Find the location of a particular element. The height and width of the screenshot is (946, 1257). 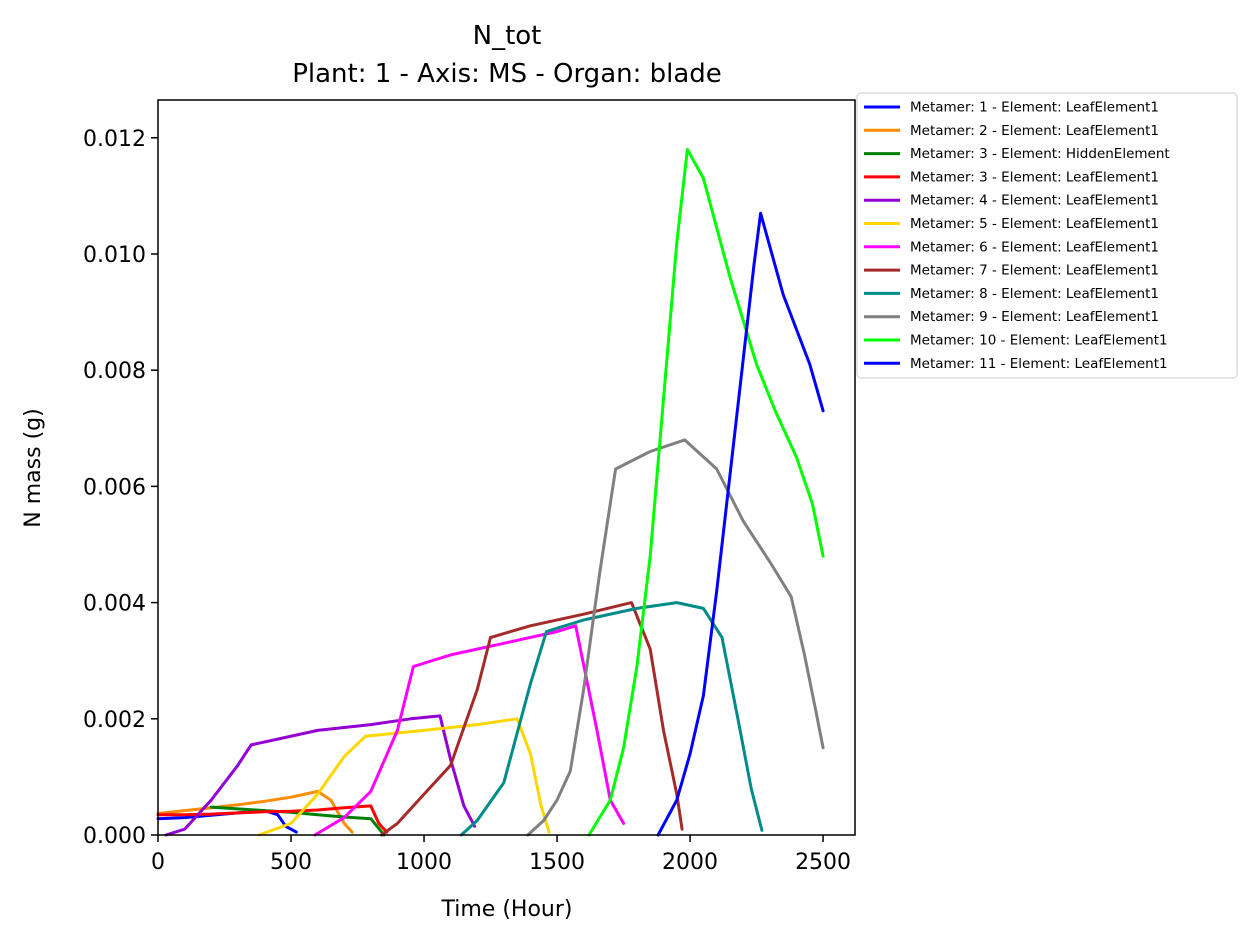

chart-subtitle: Plant: 1 - Axis: MS - Organ: blade is located at coordinates (507, 74).